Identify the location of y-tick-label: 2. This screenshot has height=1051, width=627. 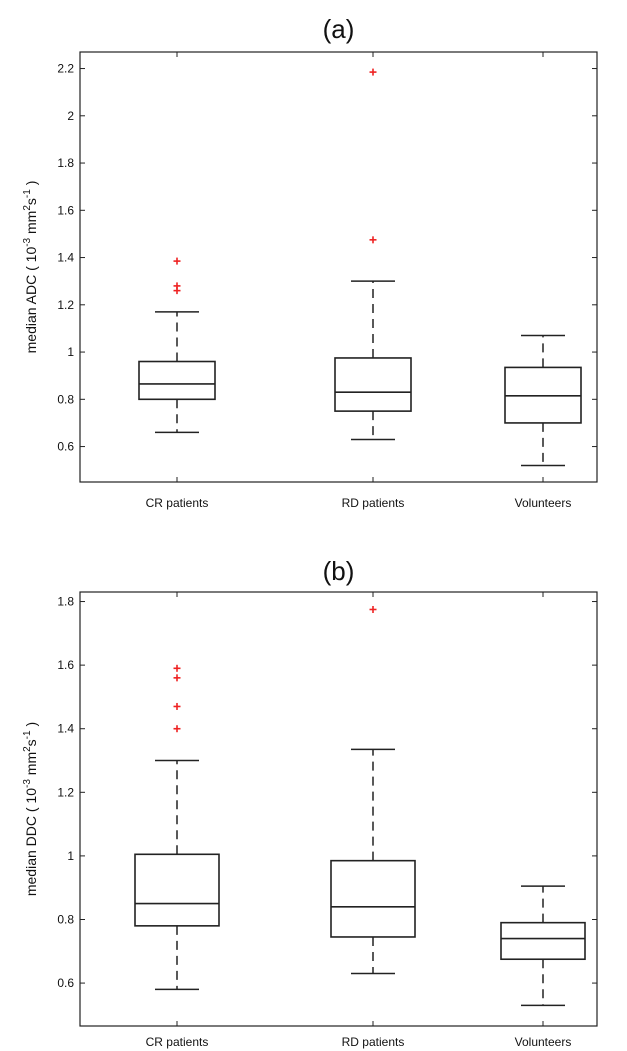
(70, 116).